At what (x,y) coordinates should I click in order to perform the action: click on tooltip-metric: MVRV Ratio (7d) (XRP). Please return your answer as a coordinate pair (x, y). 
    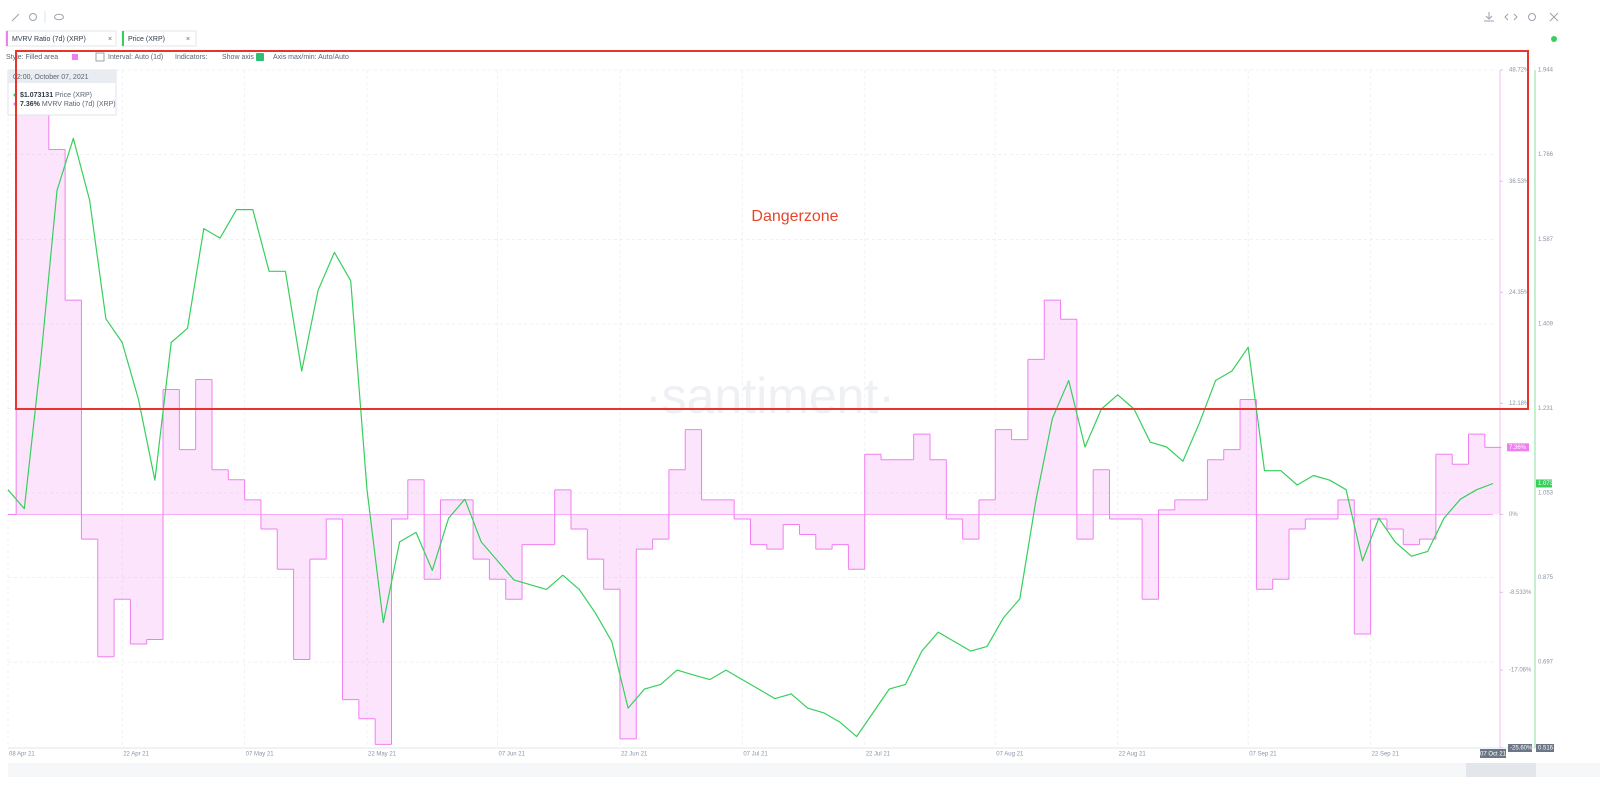
    Looking at the image, I should click on (79, 104).